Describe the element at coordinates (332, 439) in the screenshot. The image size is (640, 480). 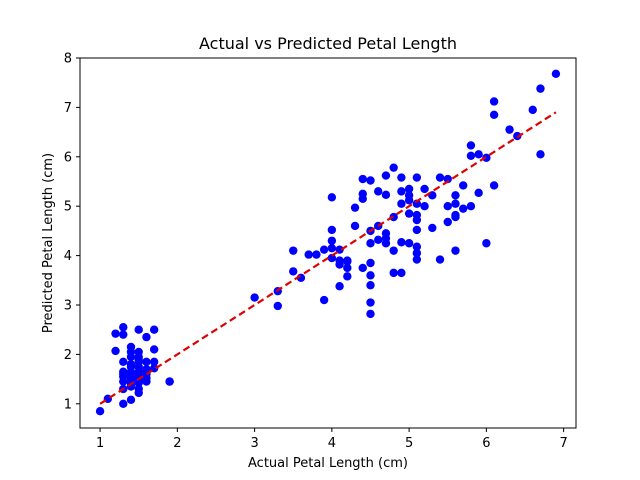
I see `x-axis: 1 2 3 4 5 6 7` at that location.